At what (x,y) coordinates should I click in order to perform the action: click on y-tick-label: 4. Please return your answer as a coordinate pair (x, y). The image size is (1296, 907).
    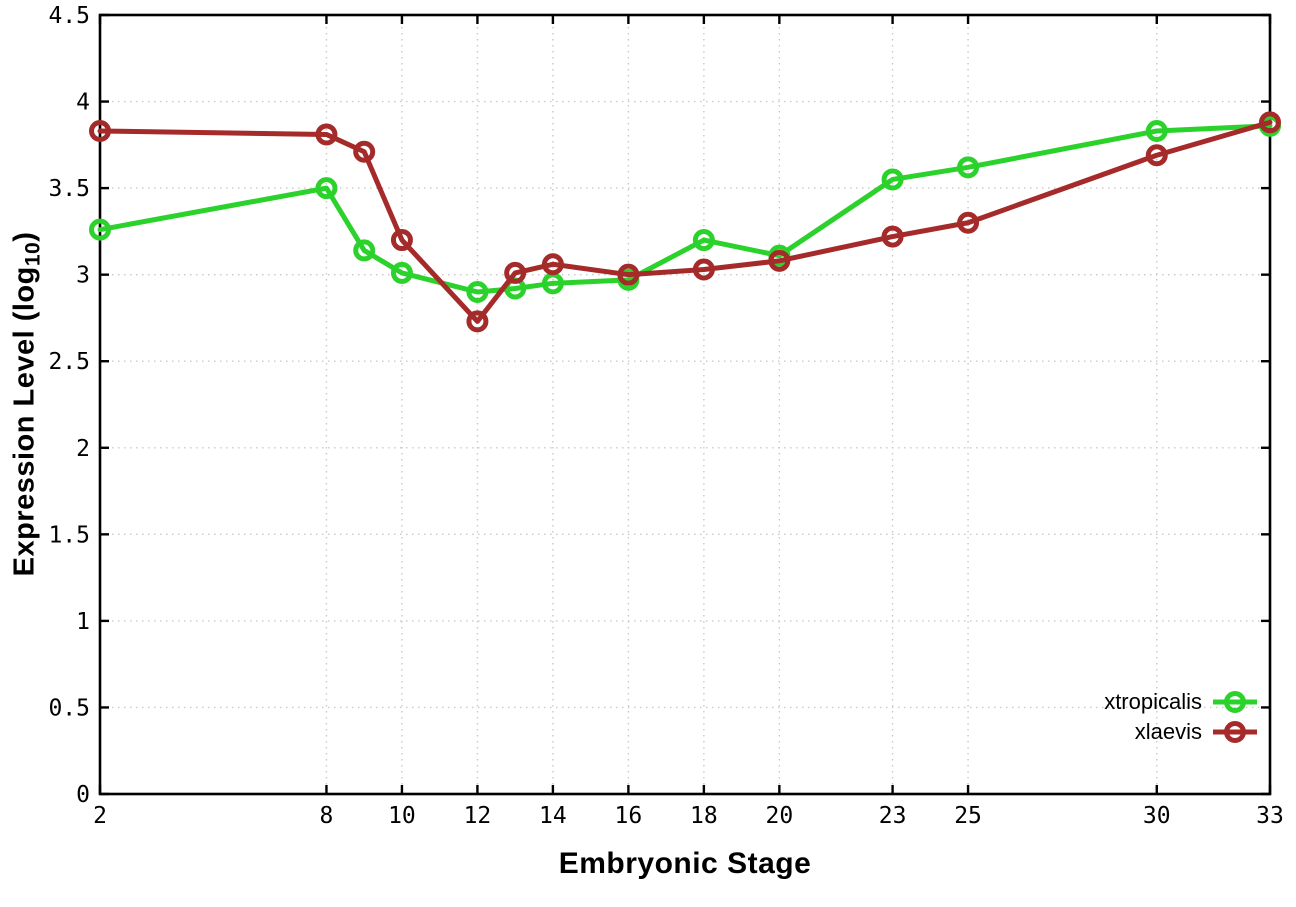
    Looking at the image, I should click on (83, 103).